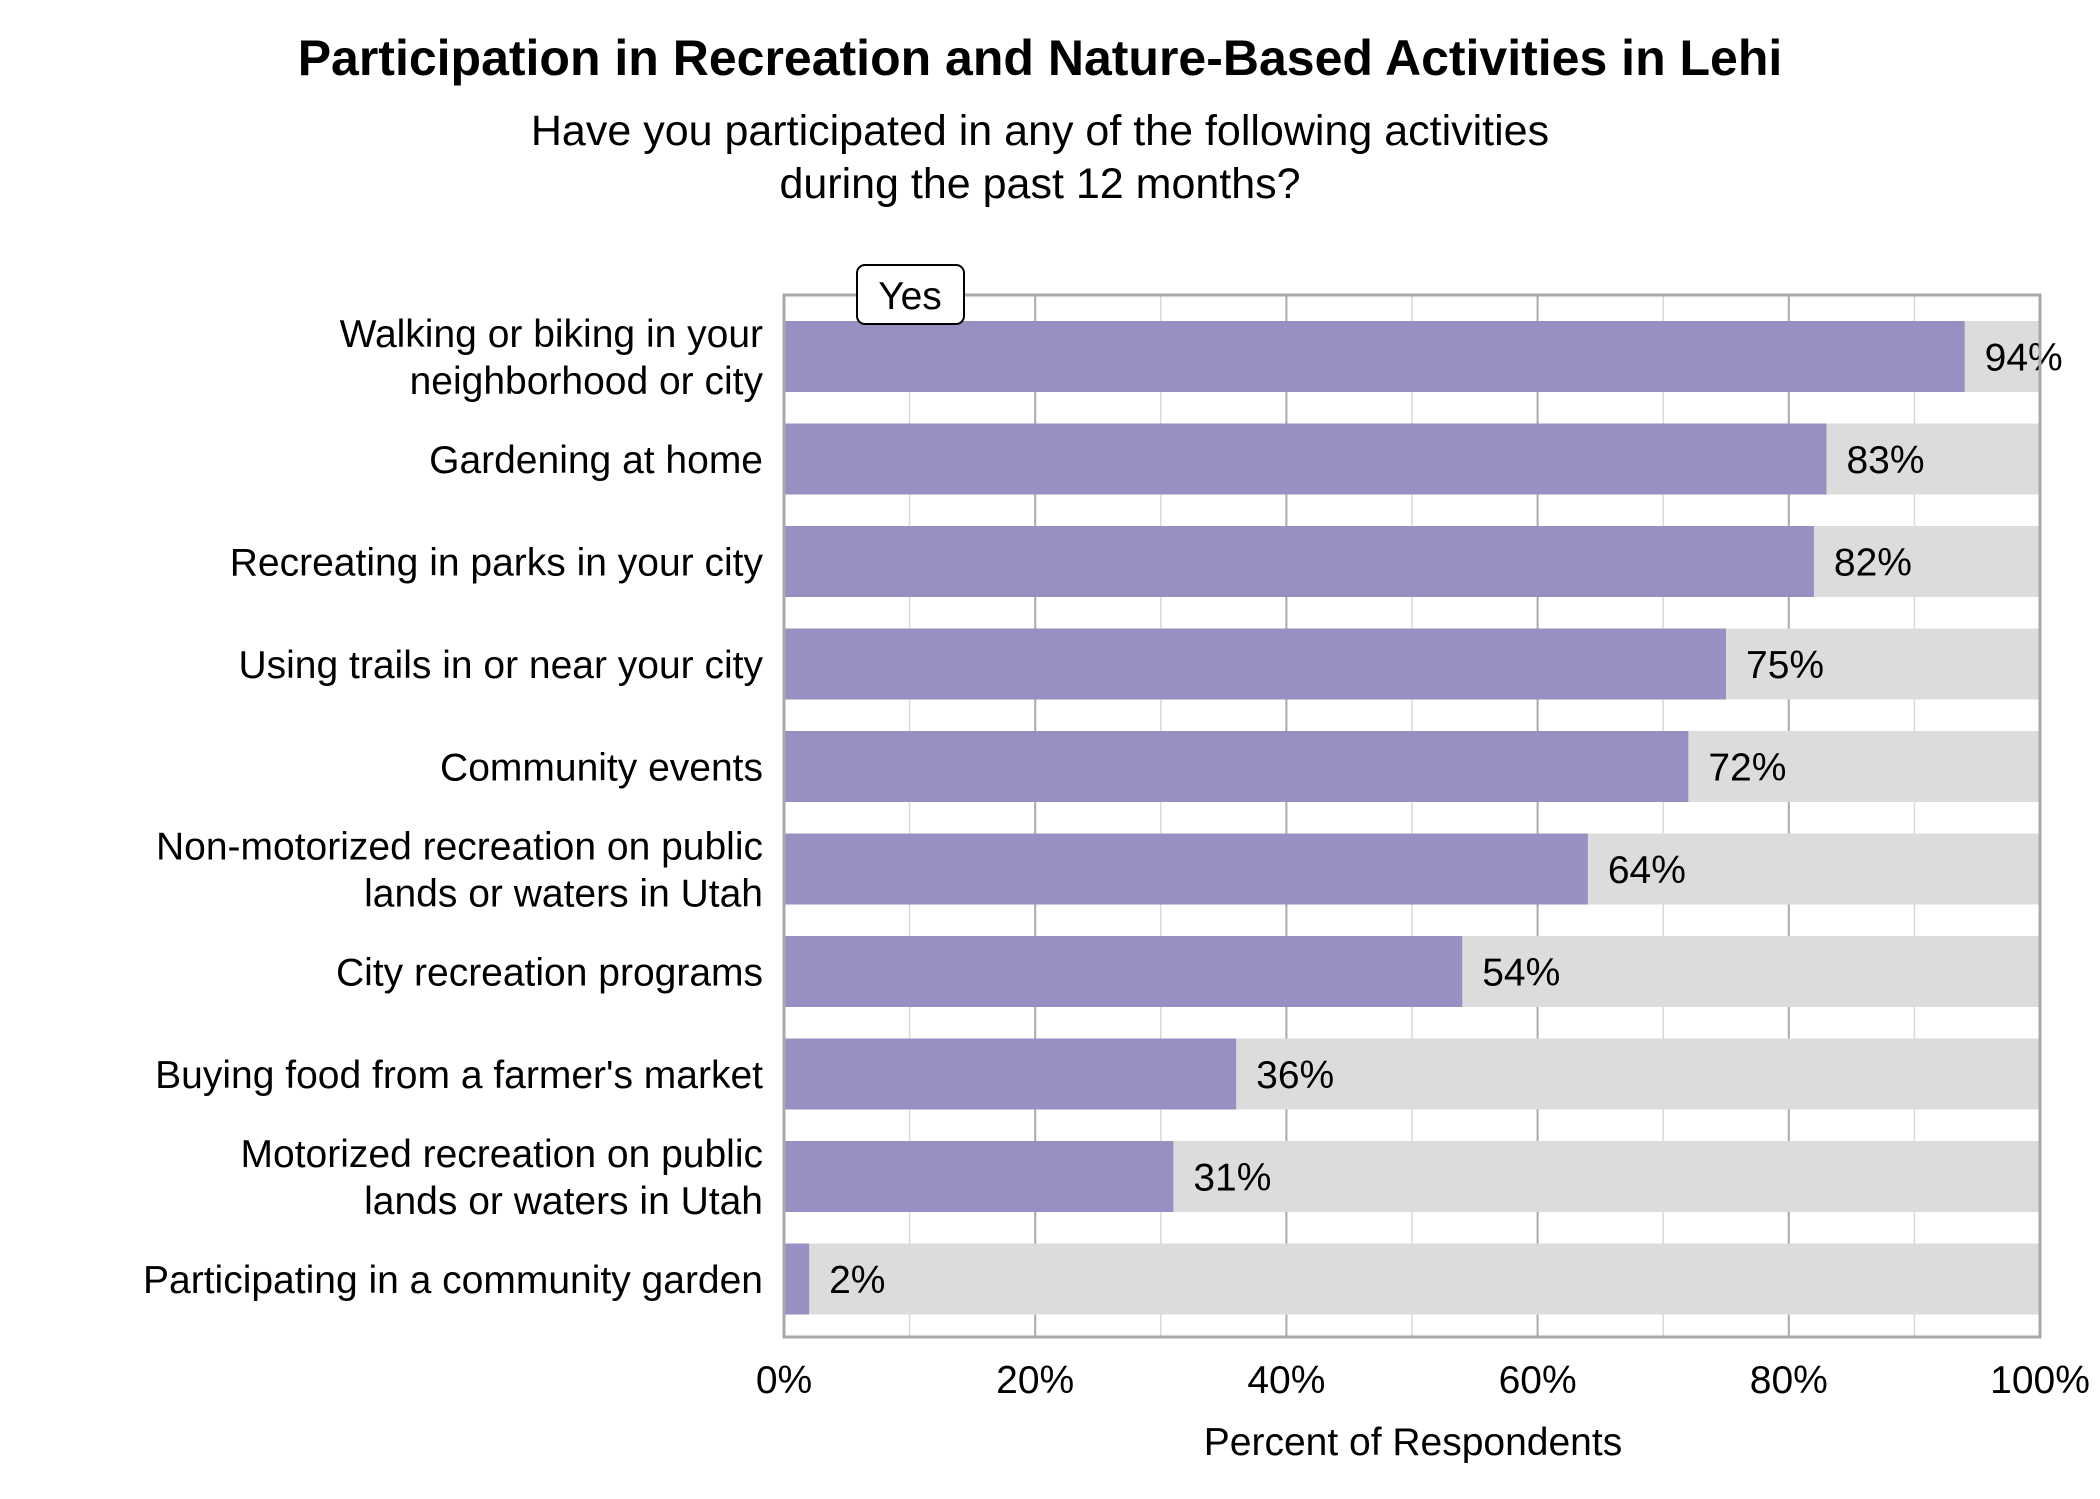  I want to click on data-label: 94%, so click(2024, 358).